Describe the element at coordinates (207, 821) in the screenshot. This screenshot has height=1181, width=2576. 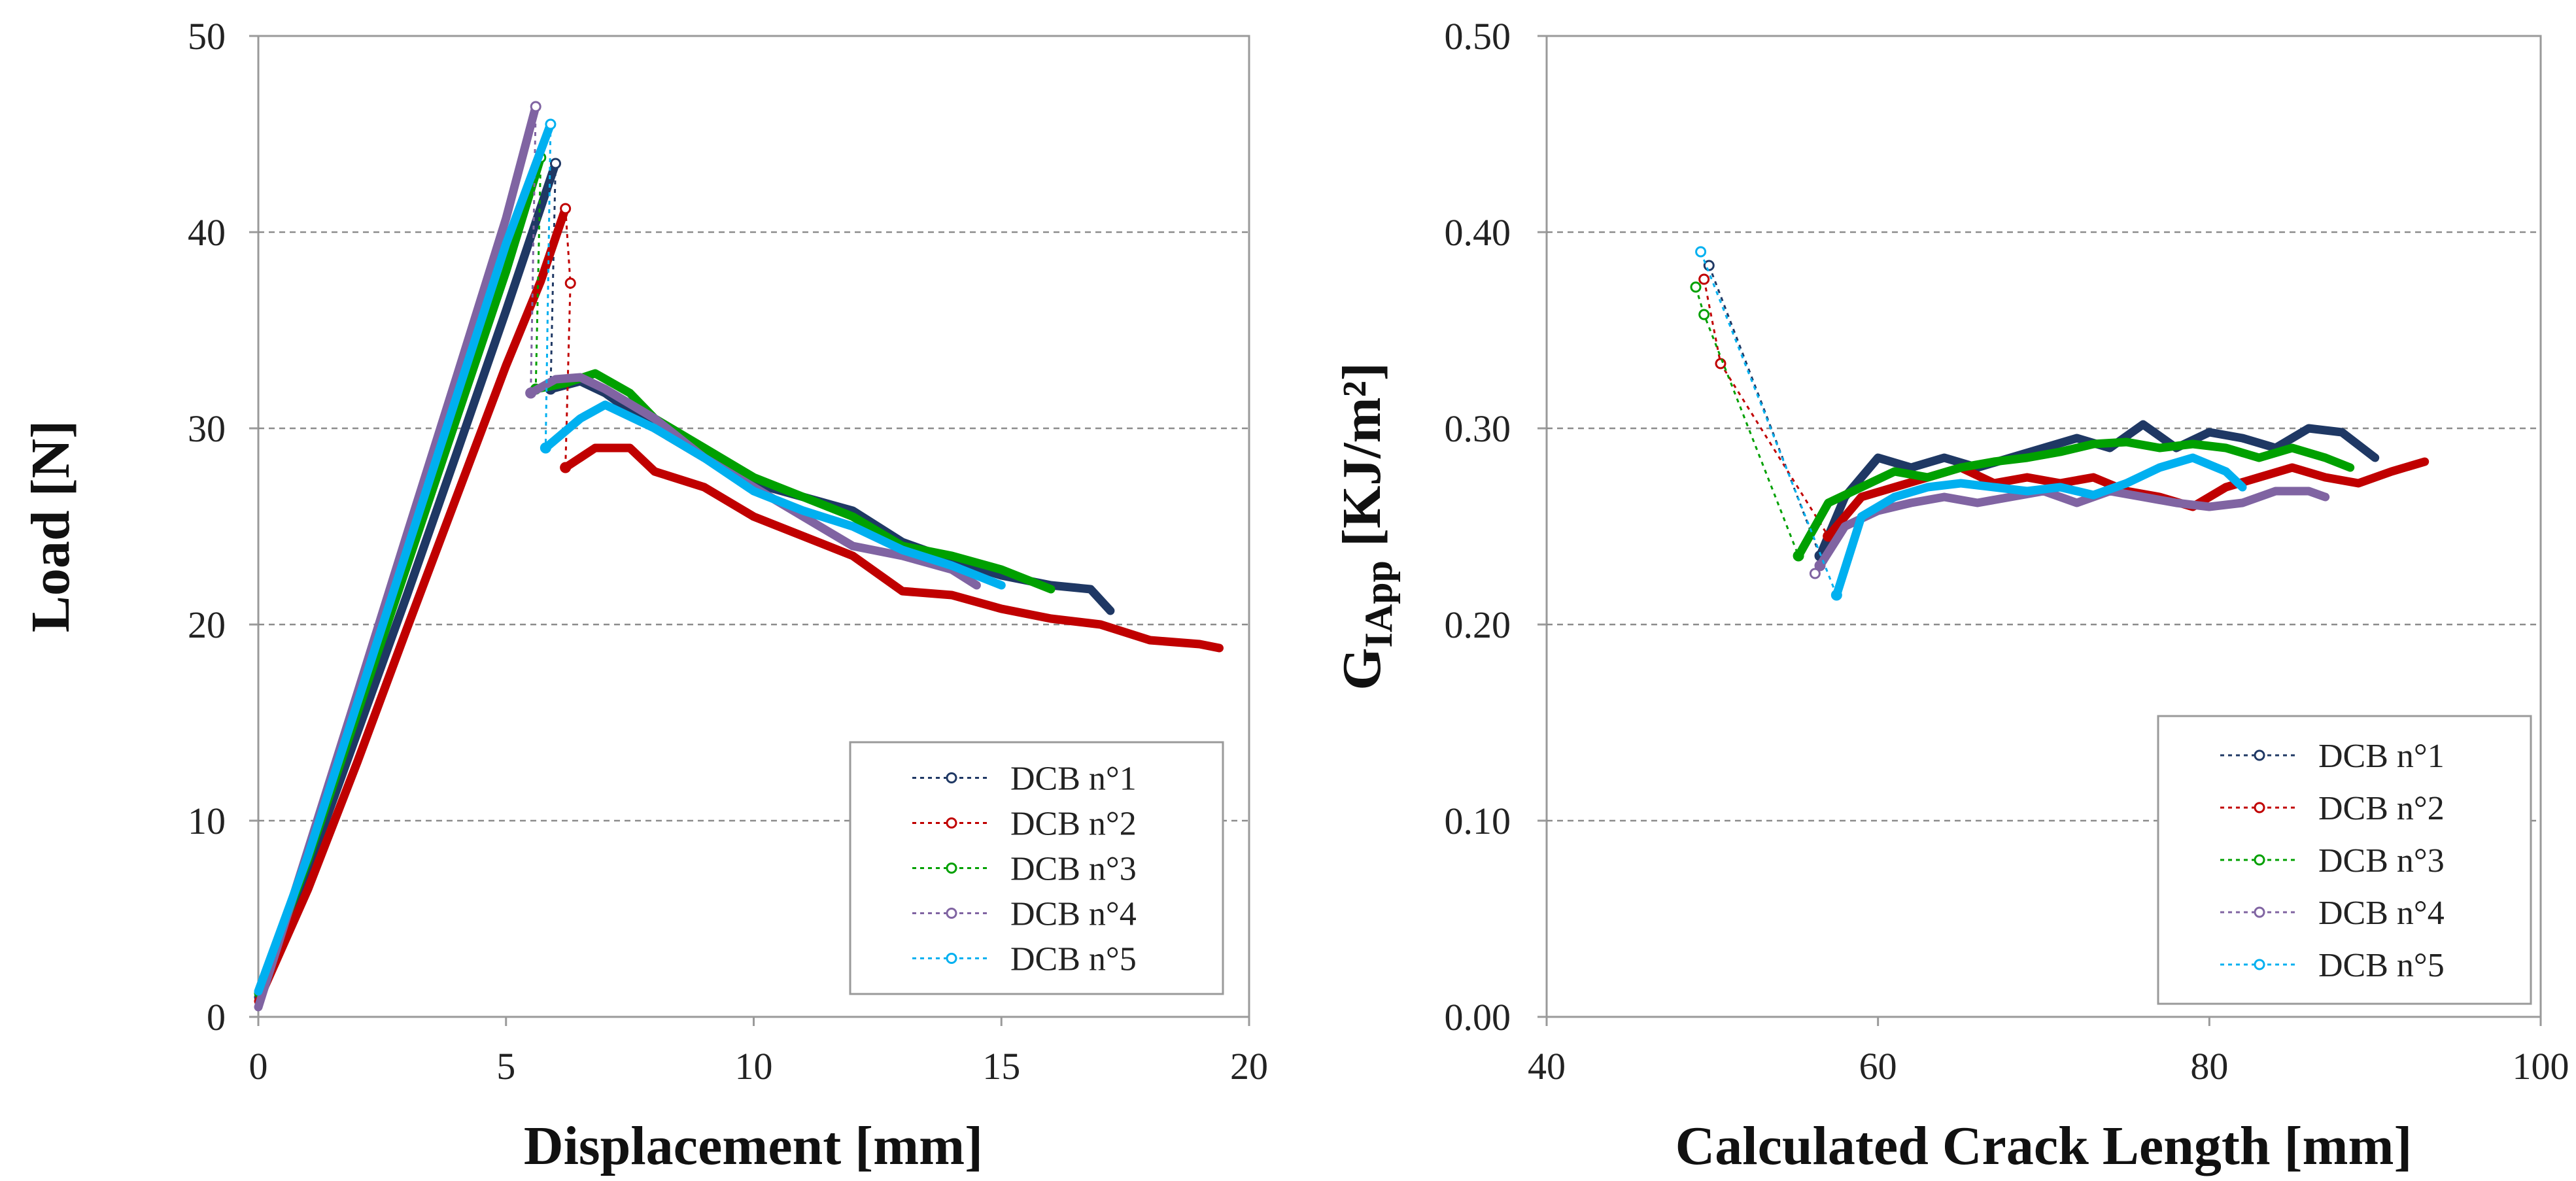
I see `y-tick-label: 10` at that location.